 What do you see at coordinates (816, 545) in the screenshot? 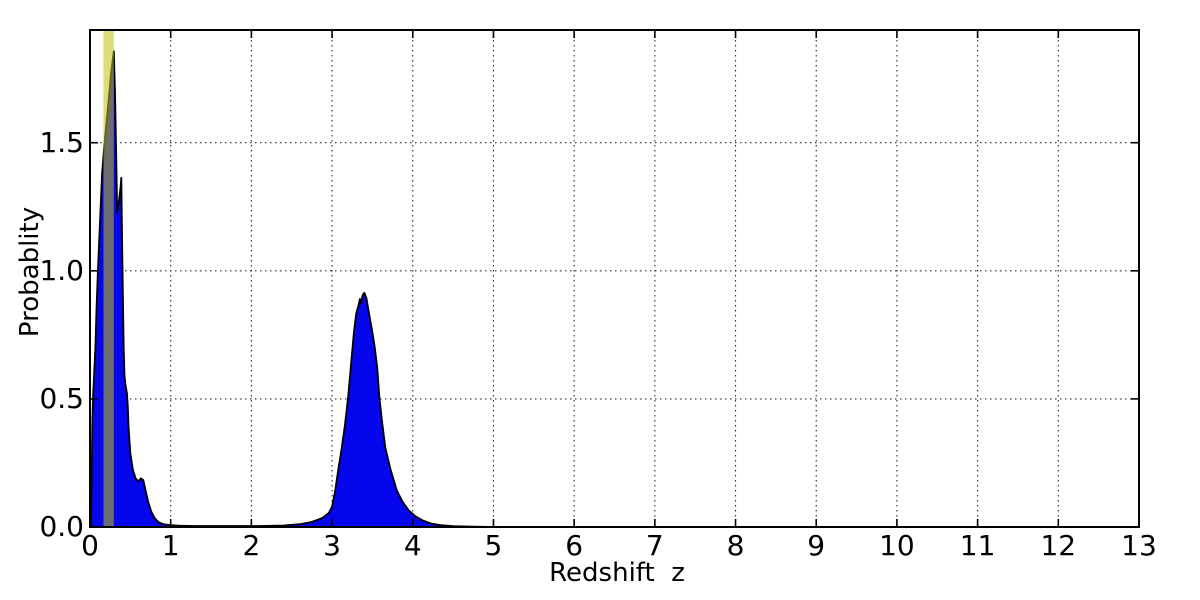
I see `x-tick-label: 9` at bounding box center [816, 545].